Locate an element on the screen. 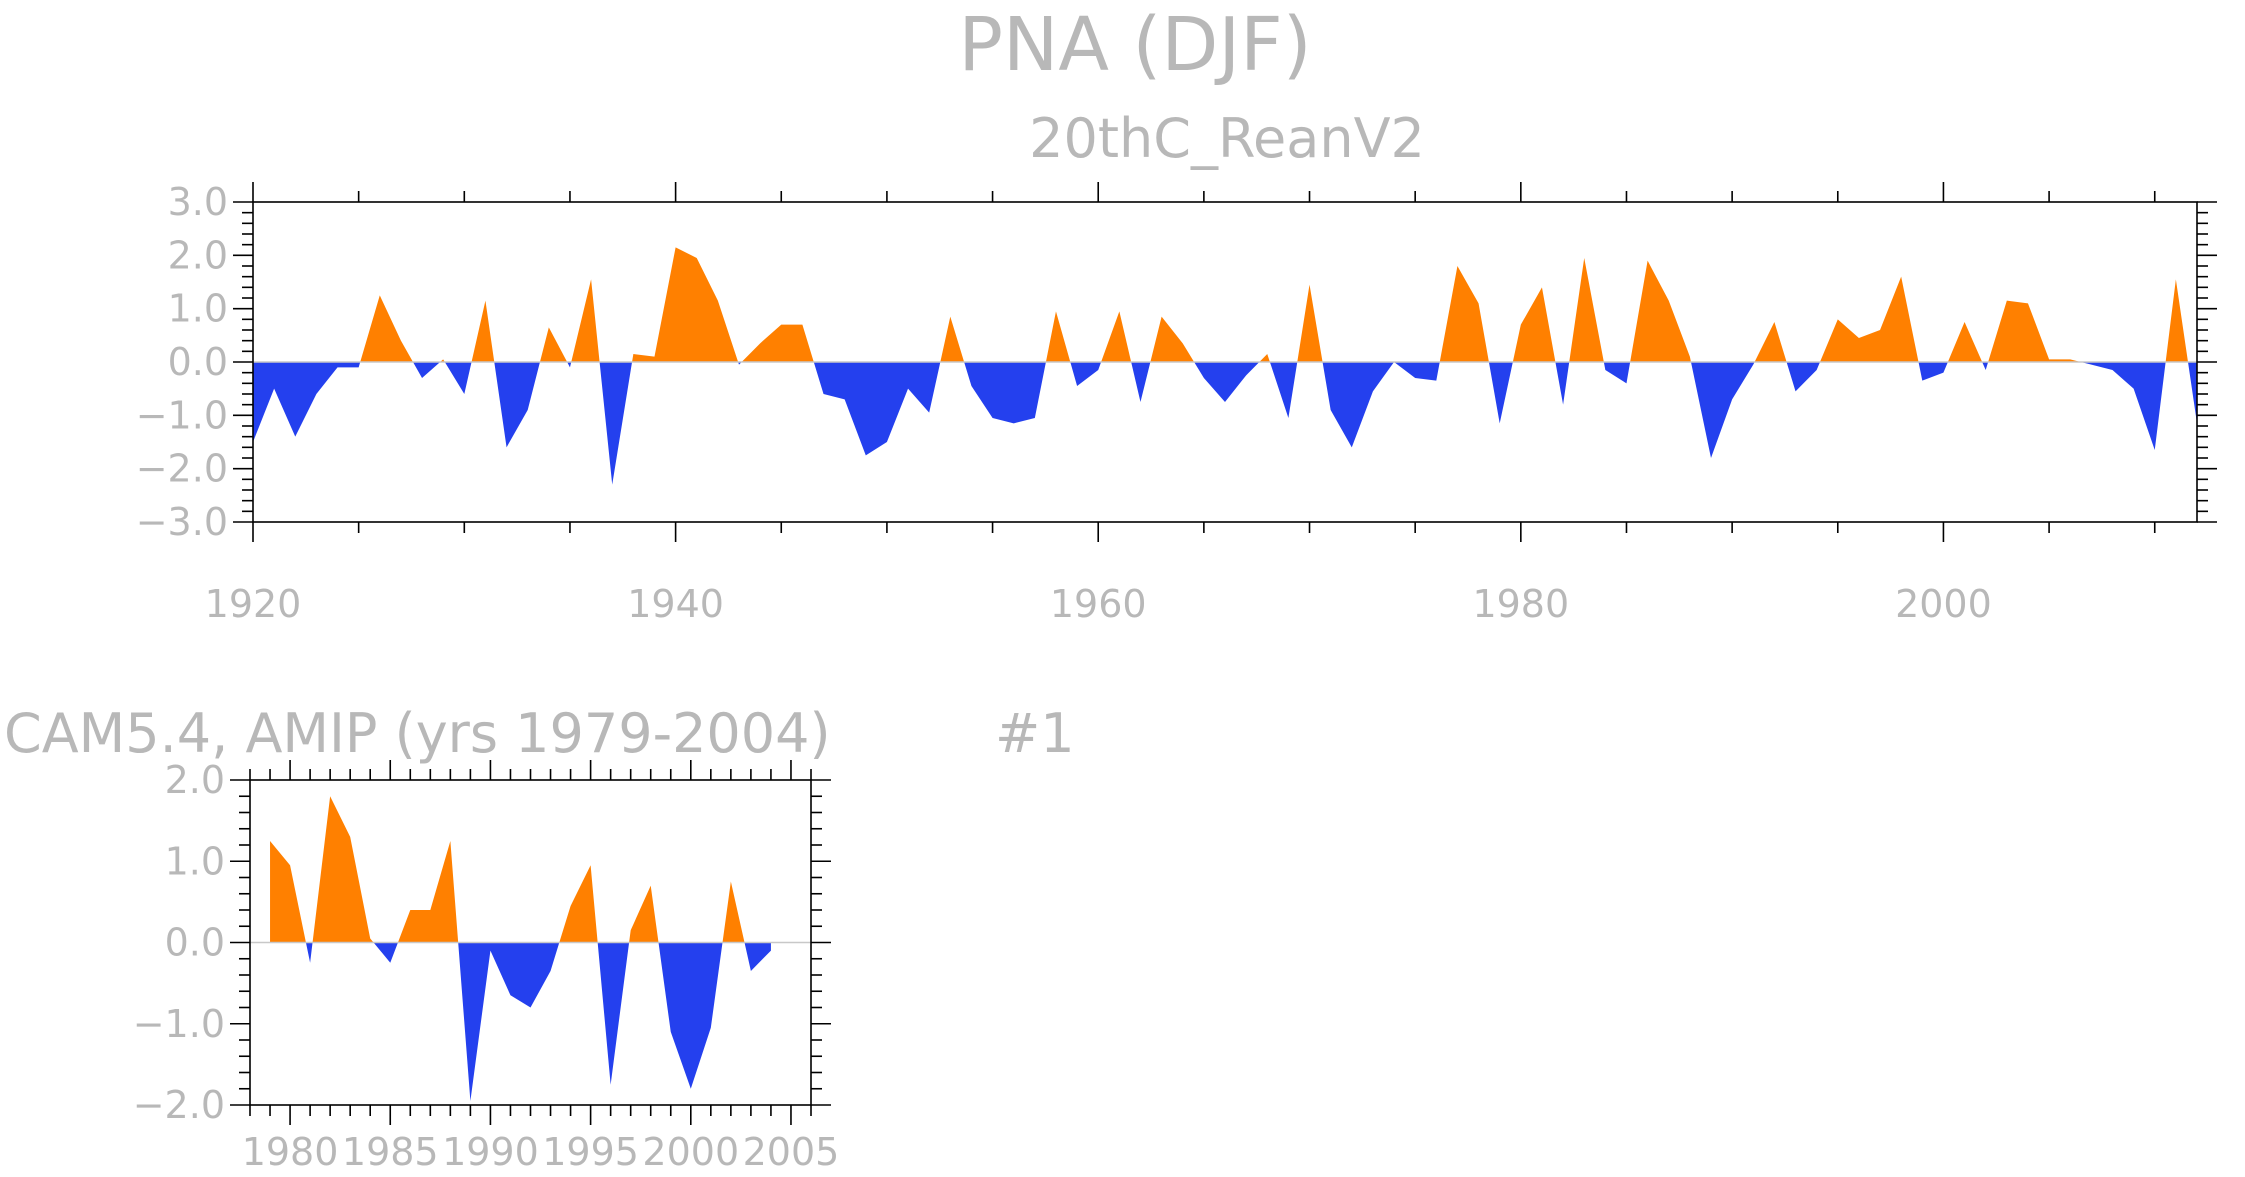 This screenshot has width=2245, height=1177. cam-amip-x-tick-label: 1980 is located at coordinates (290, 1152).